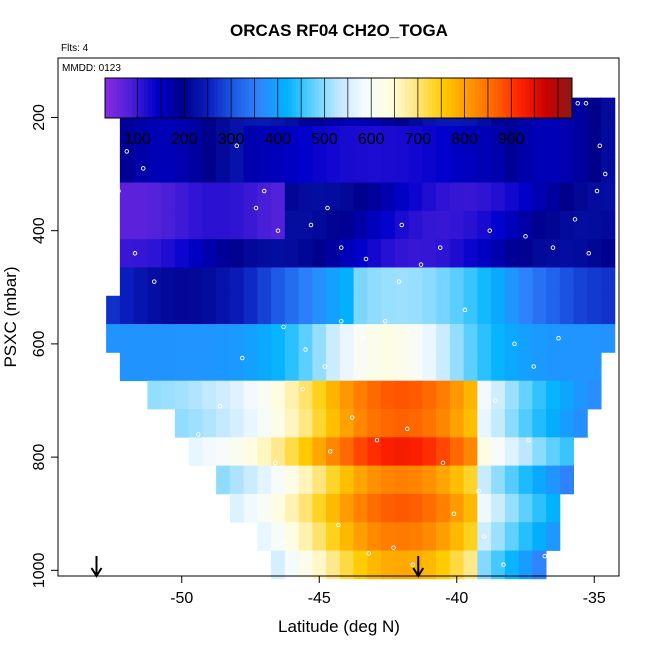 This screenshot has width=650, height=650. Describe the element at coordinates (44, 346) in the screenshot. I see `y-axis: 200 400 600 800 1000` at that location.